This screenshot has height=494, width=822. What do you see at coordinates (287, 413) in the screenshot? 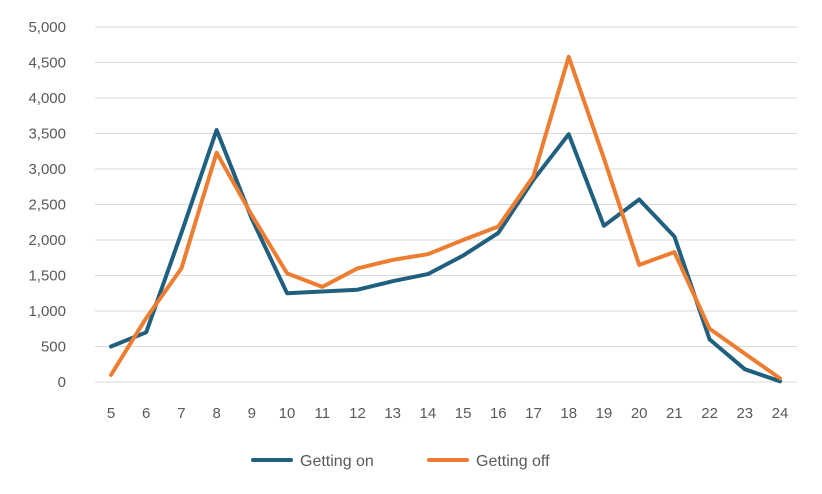
I see `x-tick-label: 10` at bounding box center [287, 413].